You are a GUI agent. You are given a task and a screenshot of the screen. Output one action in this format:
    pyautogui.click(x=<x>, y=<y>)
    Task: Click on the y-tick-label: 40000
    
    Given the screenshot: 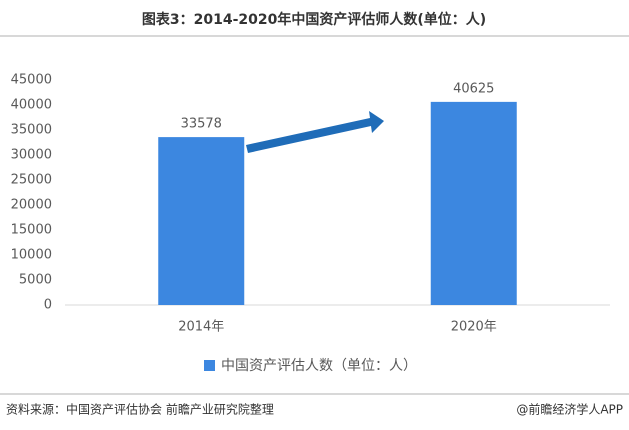 What is the action you would take?
    pyautogui.click(x=31, y=105)
    